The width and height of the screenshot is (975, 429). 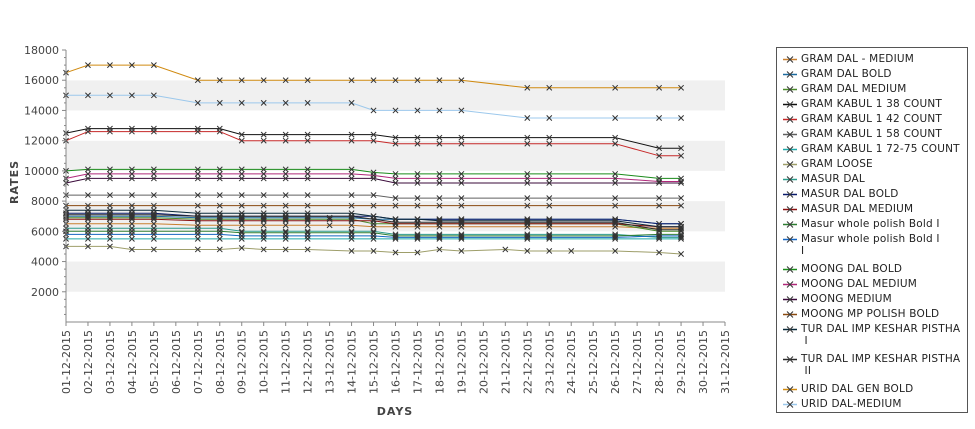 I want to click on x-tick-label: 01-12-2015, so click(x=66, y=362).